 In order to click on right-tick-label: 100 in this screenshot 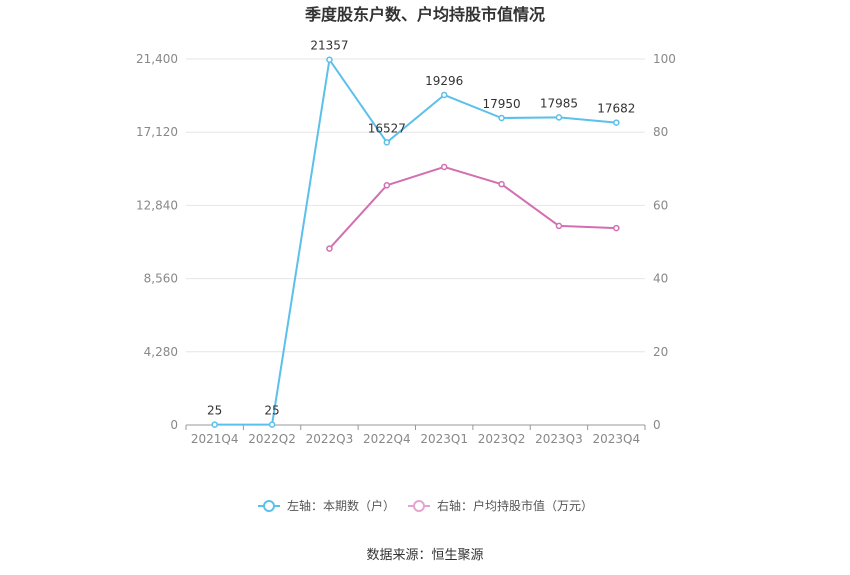, I will do `click(664, 59)`.